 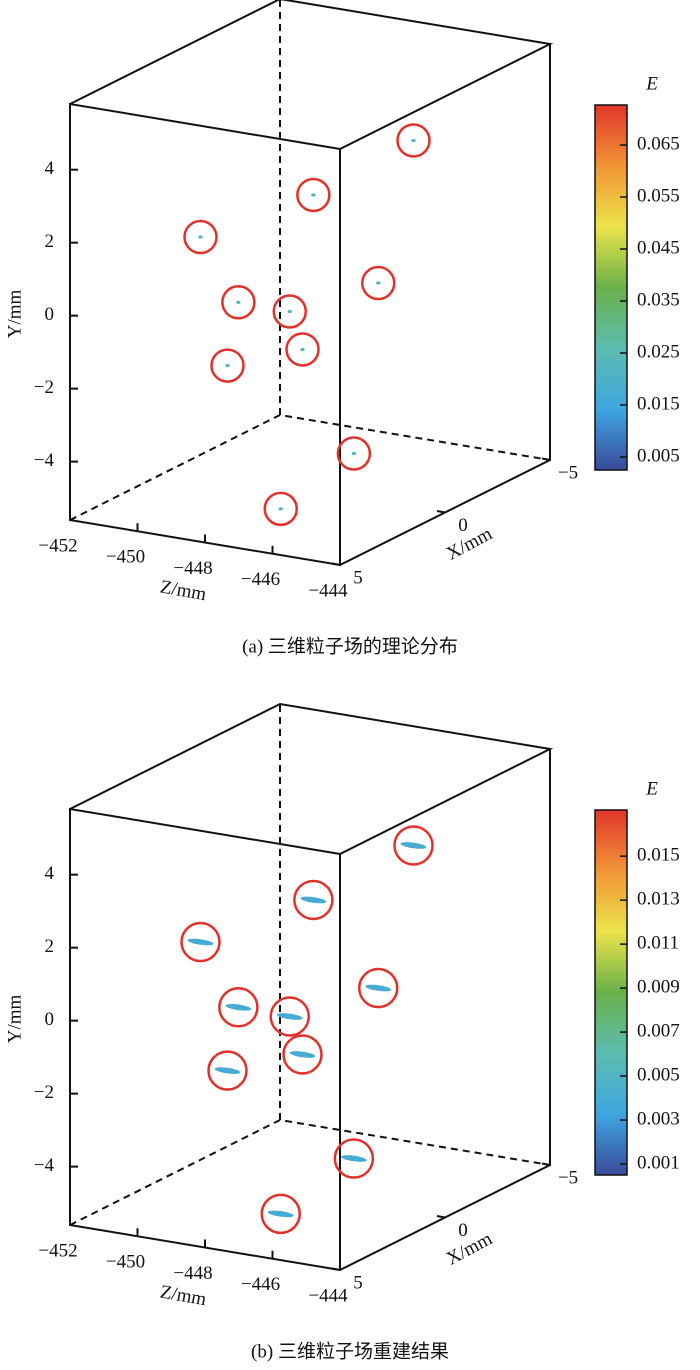 What do you see at coordinates (14, 314) in the screenshot?
I see `y-axis-title: Y/mm` at bounding box center [14, 314].